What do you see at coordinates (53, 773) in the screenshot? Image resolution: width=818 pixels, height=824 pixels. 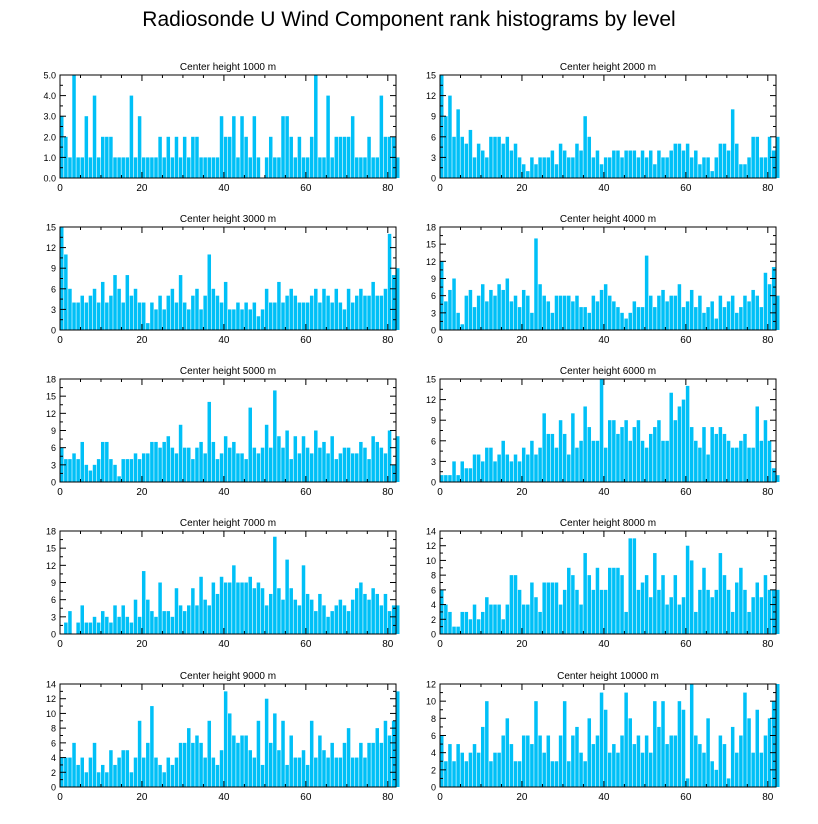 I see `y-tick-label: 2` at bounding box center [53, 773].